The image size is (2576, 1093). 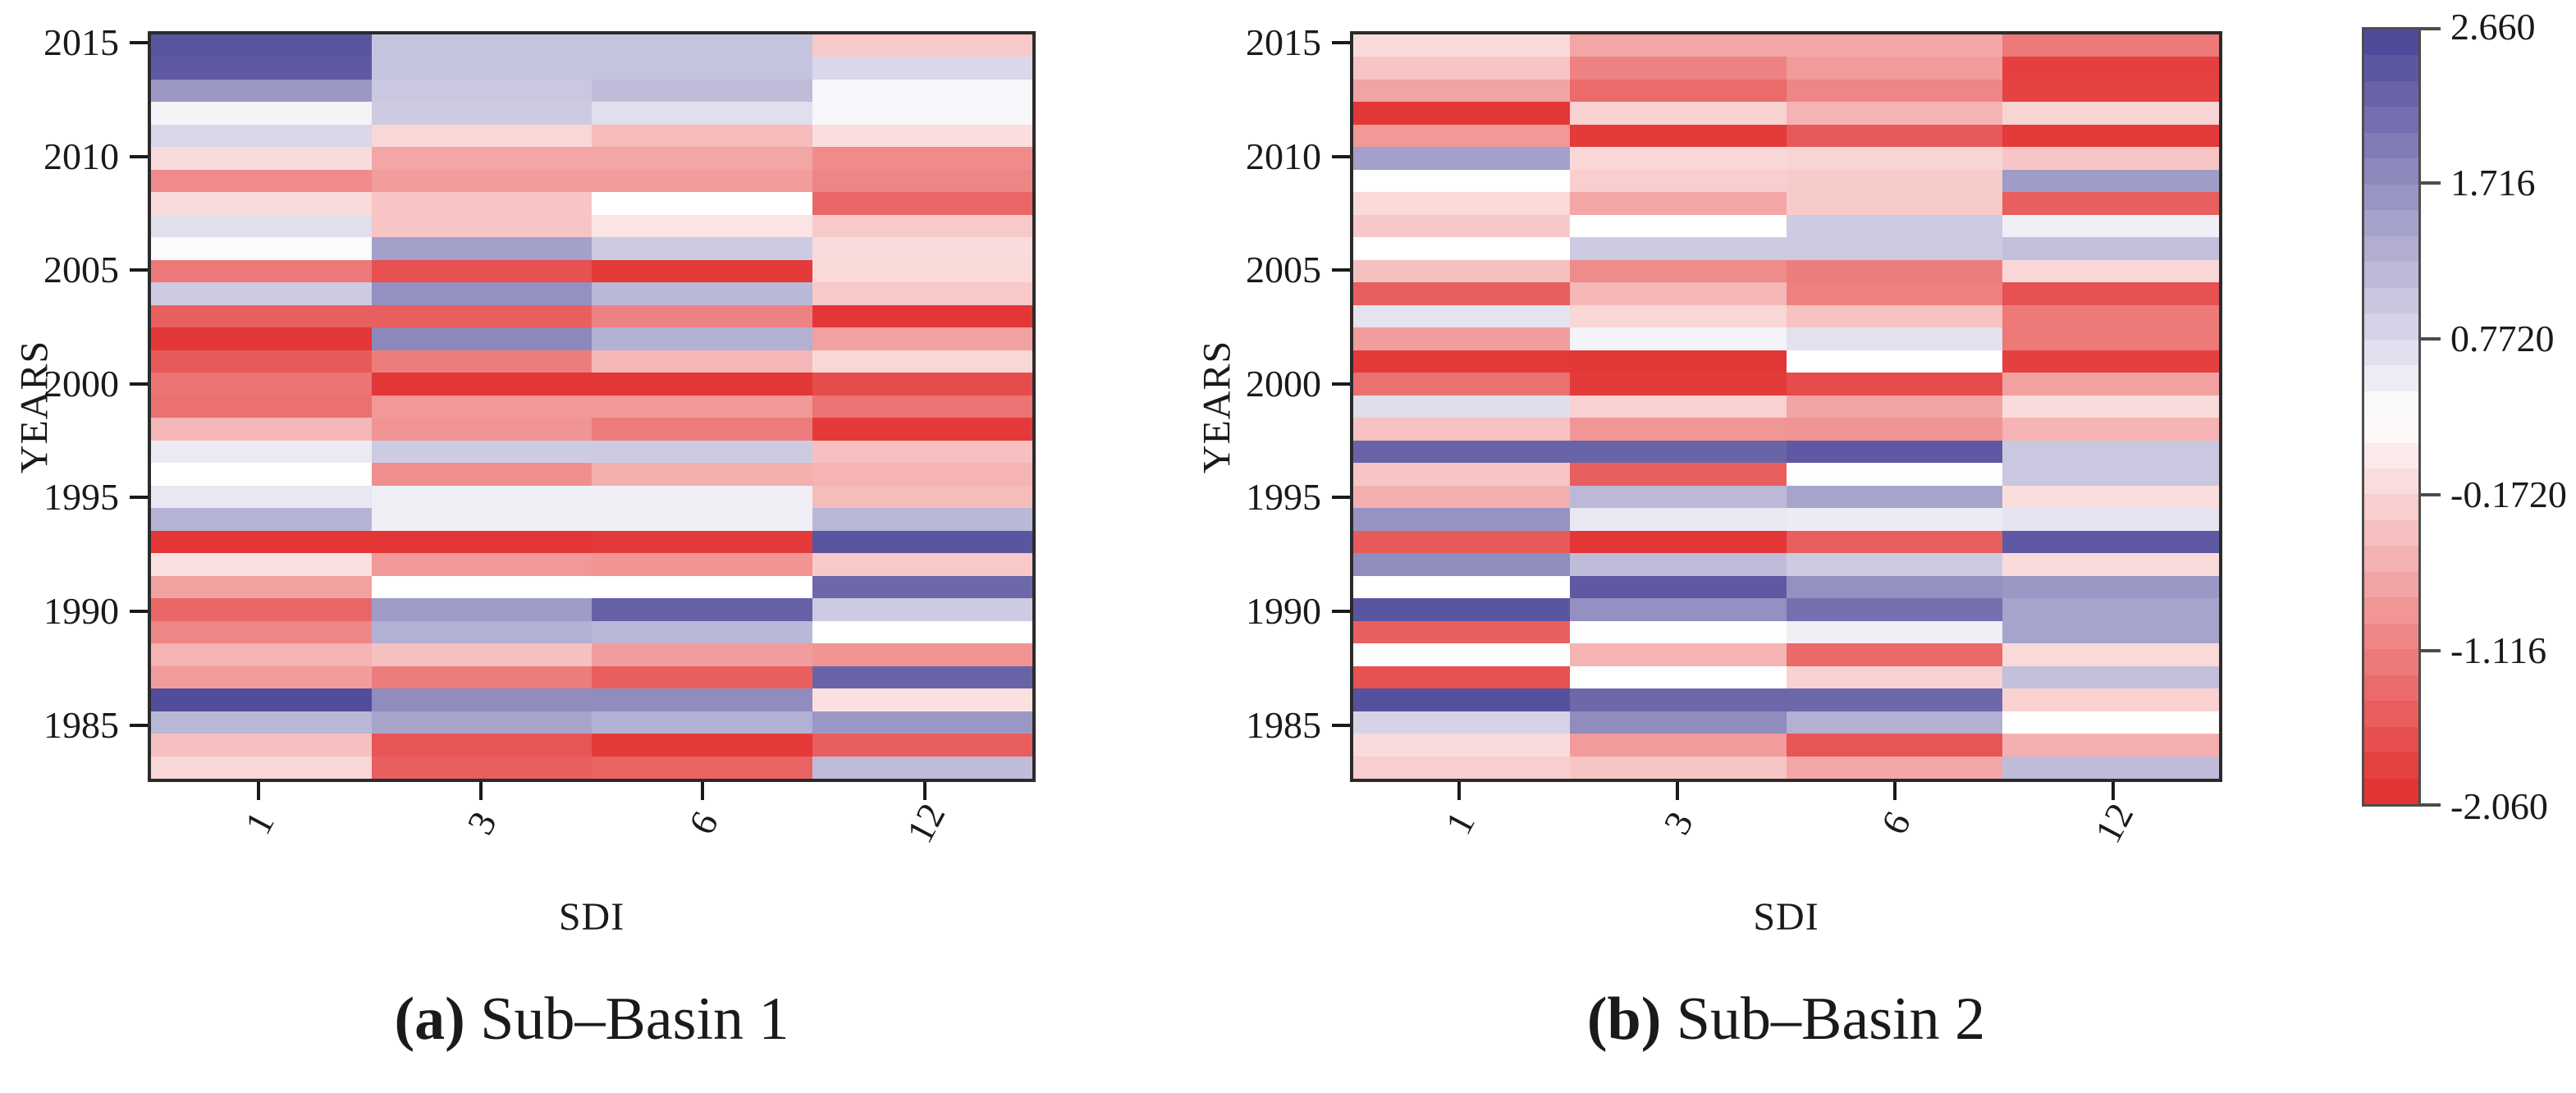 What do you see at coordinates (1894, 68) in the screenshot?
I see `heatmap-cell-b-2014-sdi6` at bounding box center [1894, 68].